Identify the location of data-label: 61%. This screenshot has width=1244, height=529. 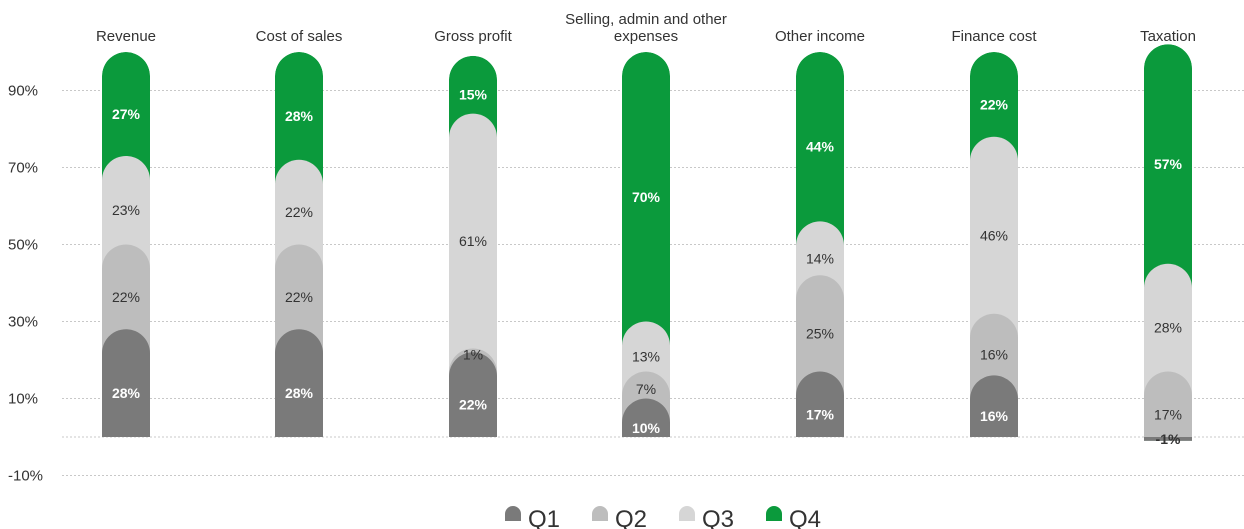
(473, 241).